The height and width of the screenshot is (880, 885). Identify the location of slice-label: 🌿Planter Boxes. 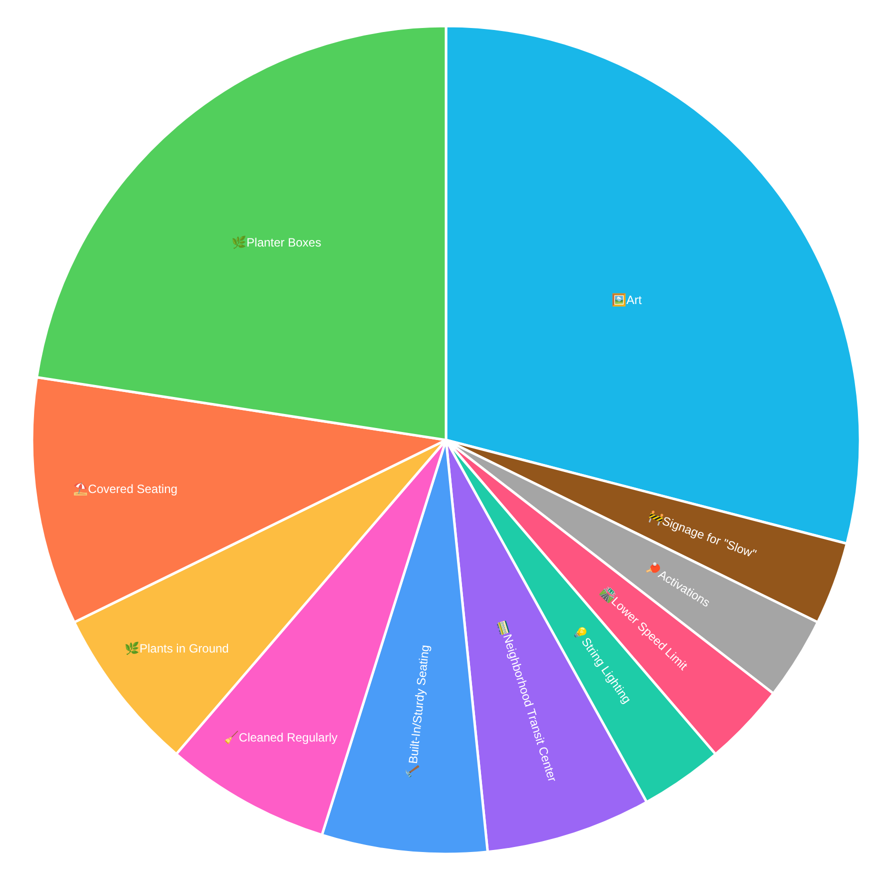
(277, 242).